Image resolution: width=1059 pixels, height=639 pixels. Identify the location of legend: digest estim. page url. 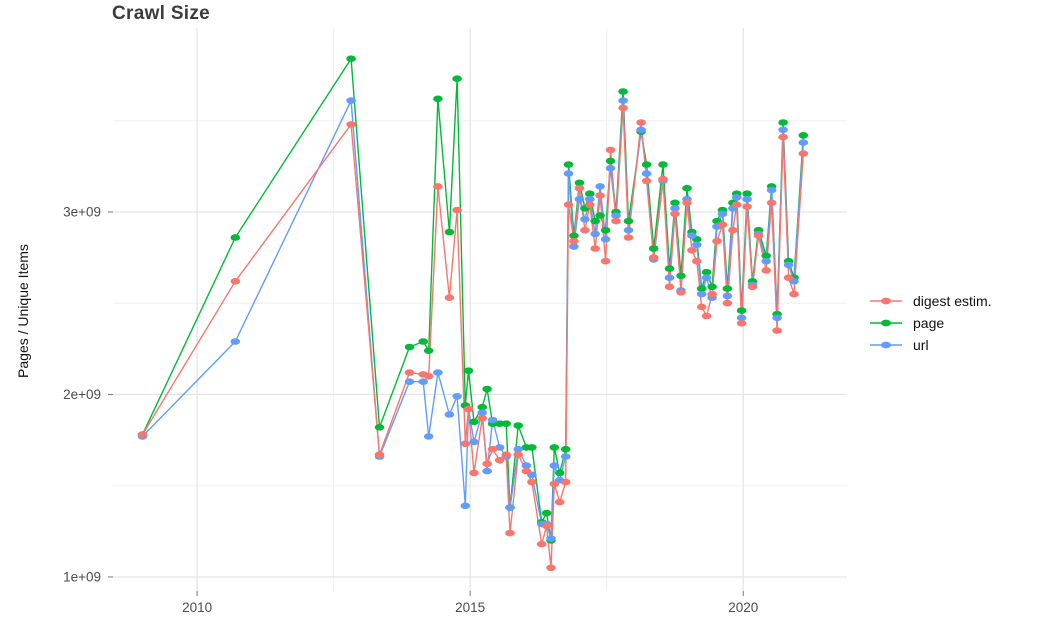
(930, 323).